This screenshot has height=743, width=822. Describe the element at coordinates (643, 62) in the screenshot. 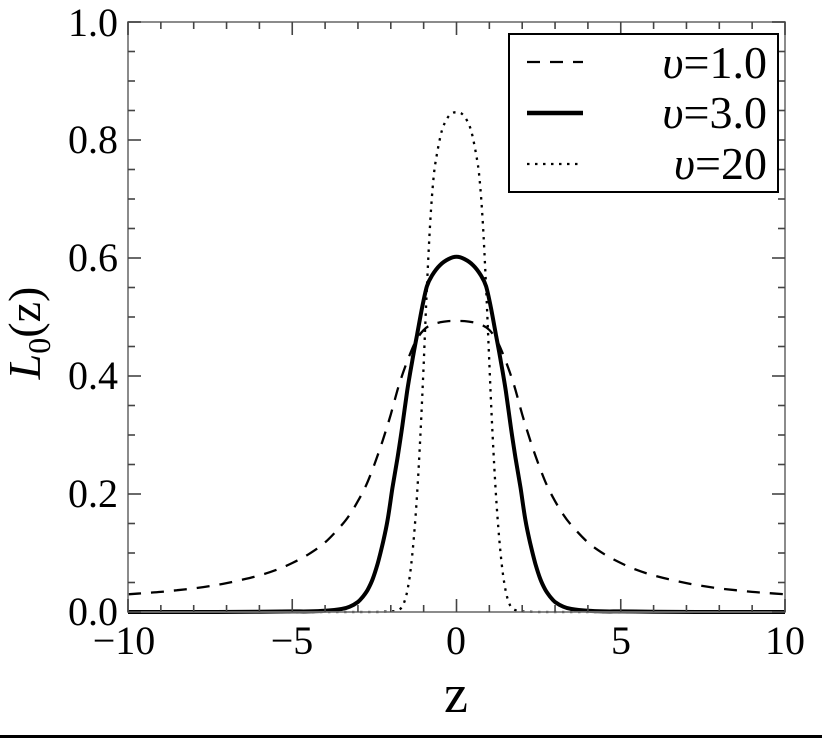

I see `legend-item-nu-1: υ=1.0` at that location.